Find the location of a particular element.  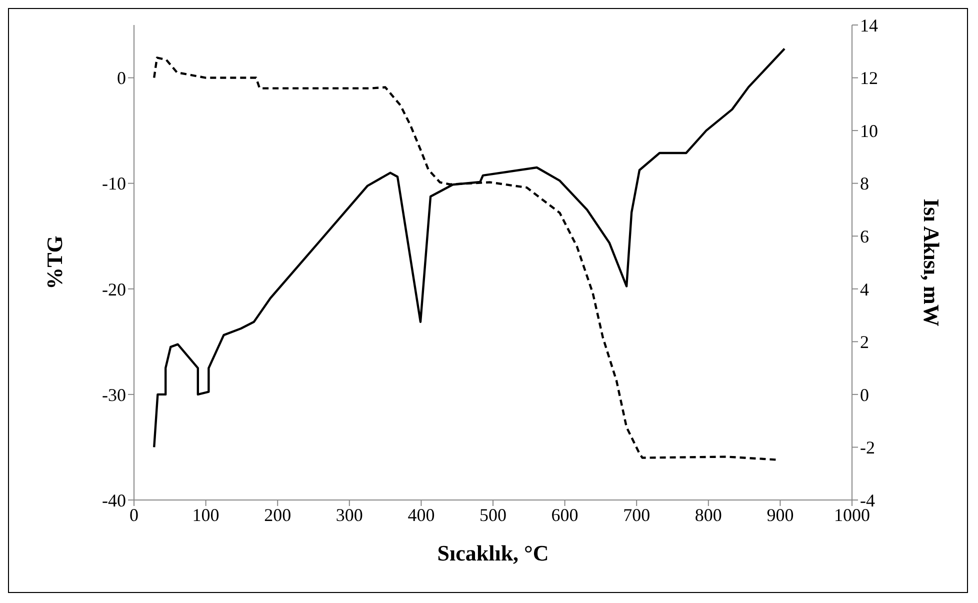

x-tick-label: 200 is located at coordinates (278, 514).